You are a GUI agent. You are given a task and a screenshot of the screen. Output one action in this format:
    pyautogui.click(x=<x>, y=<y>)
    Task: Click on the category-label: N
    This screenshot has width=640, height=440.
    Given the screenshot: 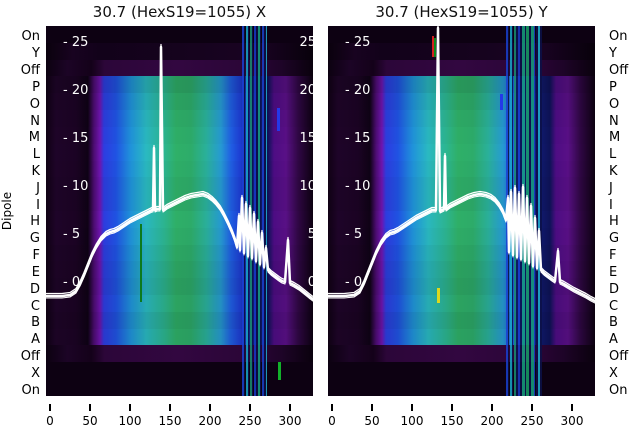 What is the action you would take?
    pyautogui.click(x=35, y=121)
    